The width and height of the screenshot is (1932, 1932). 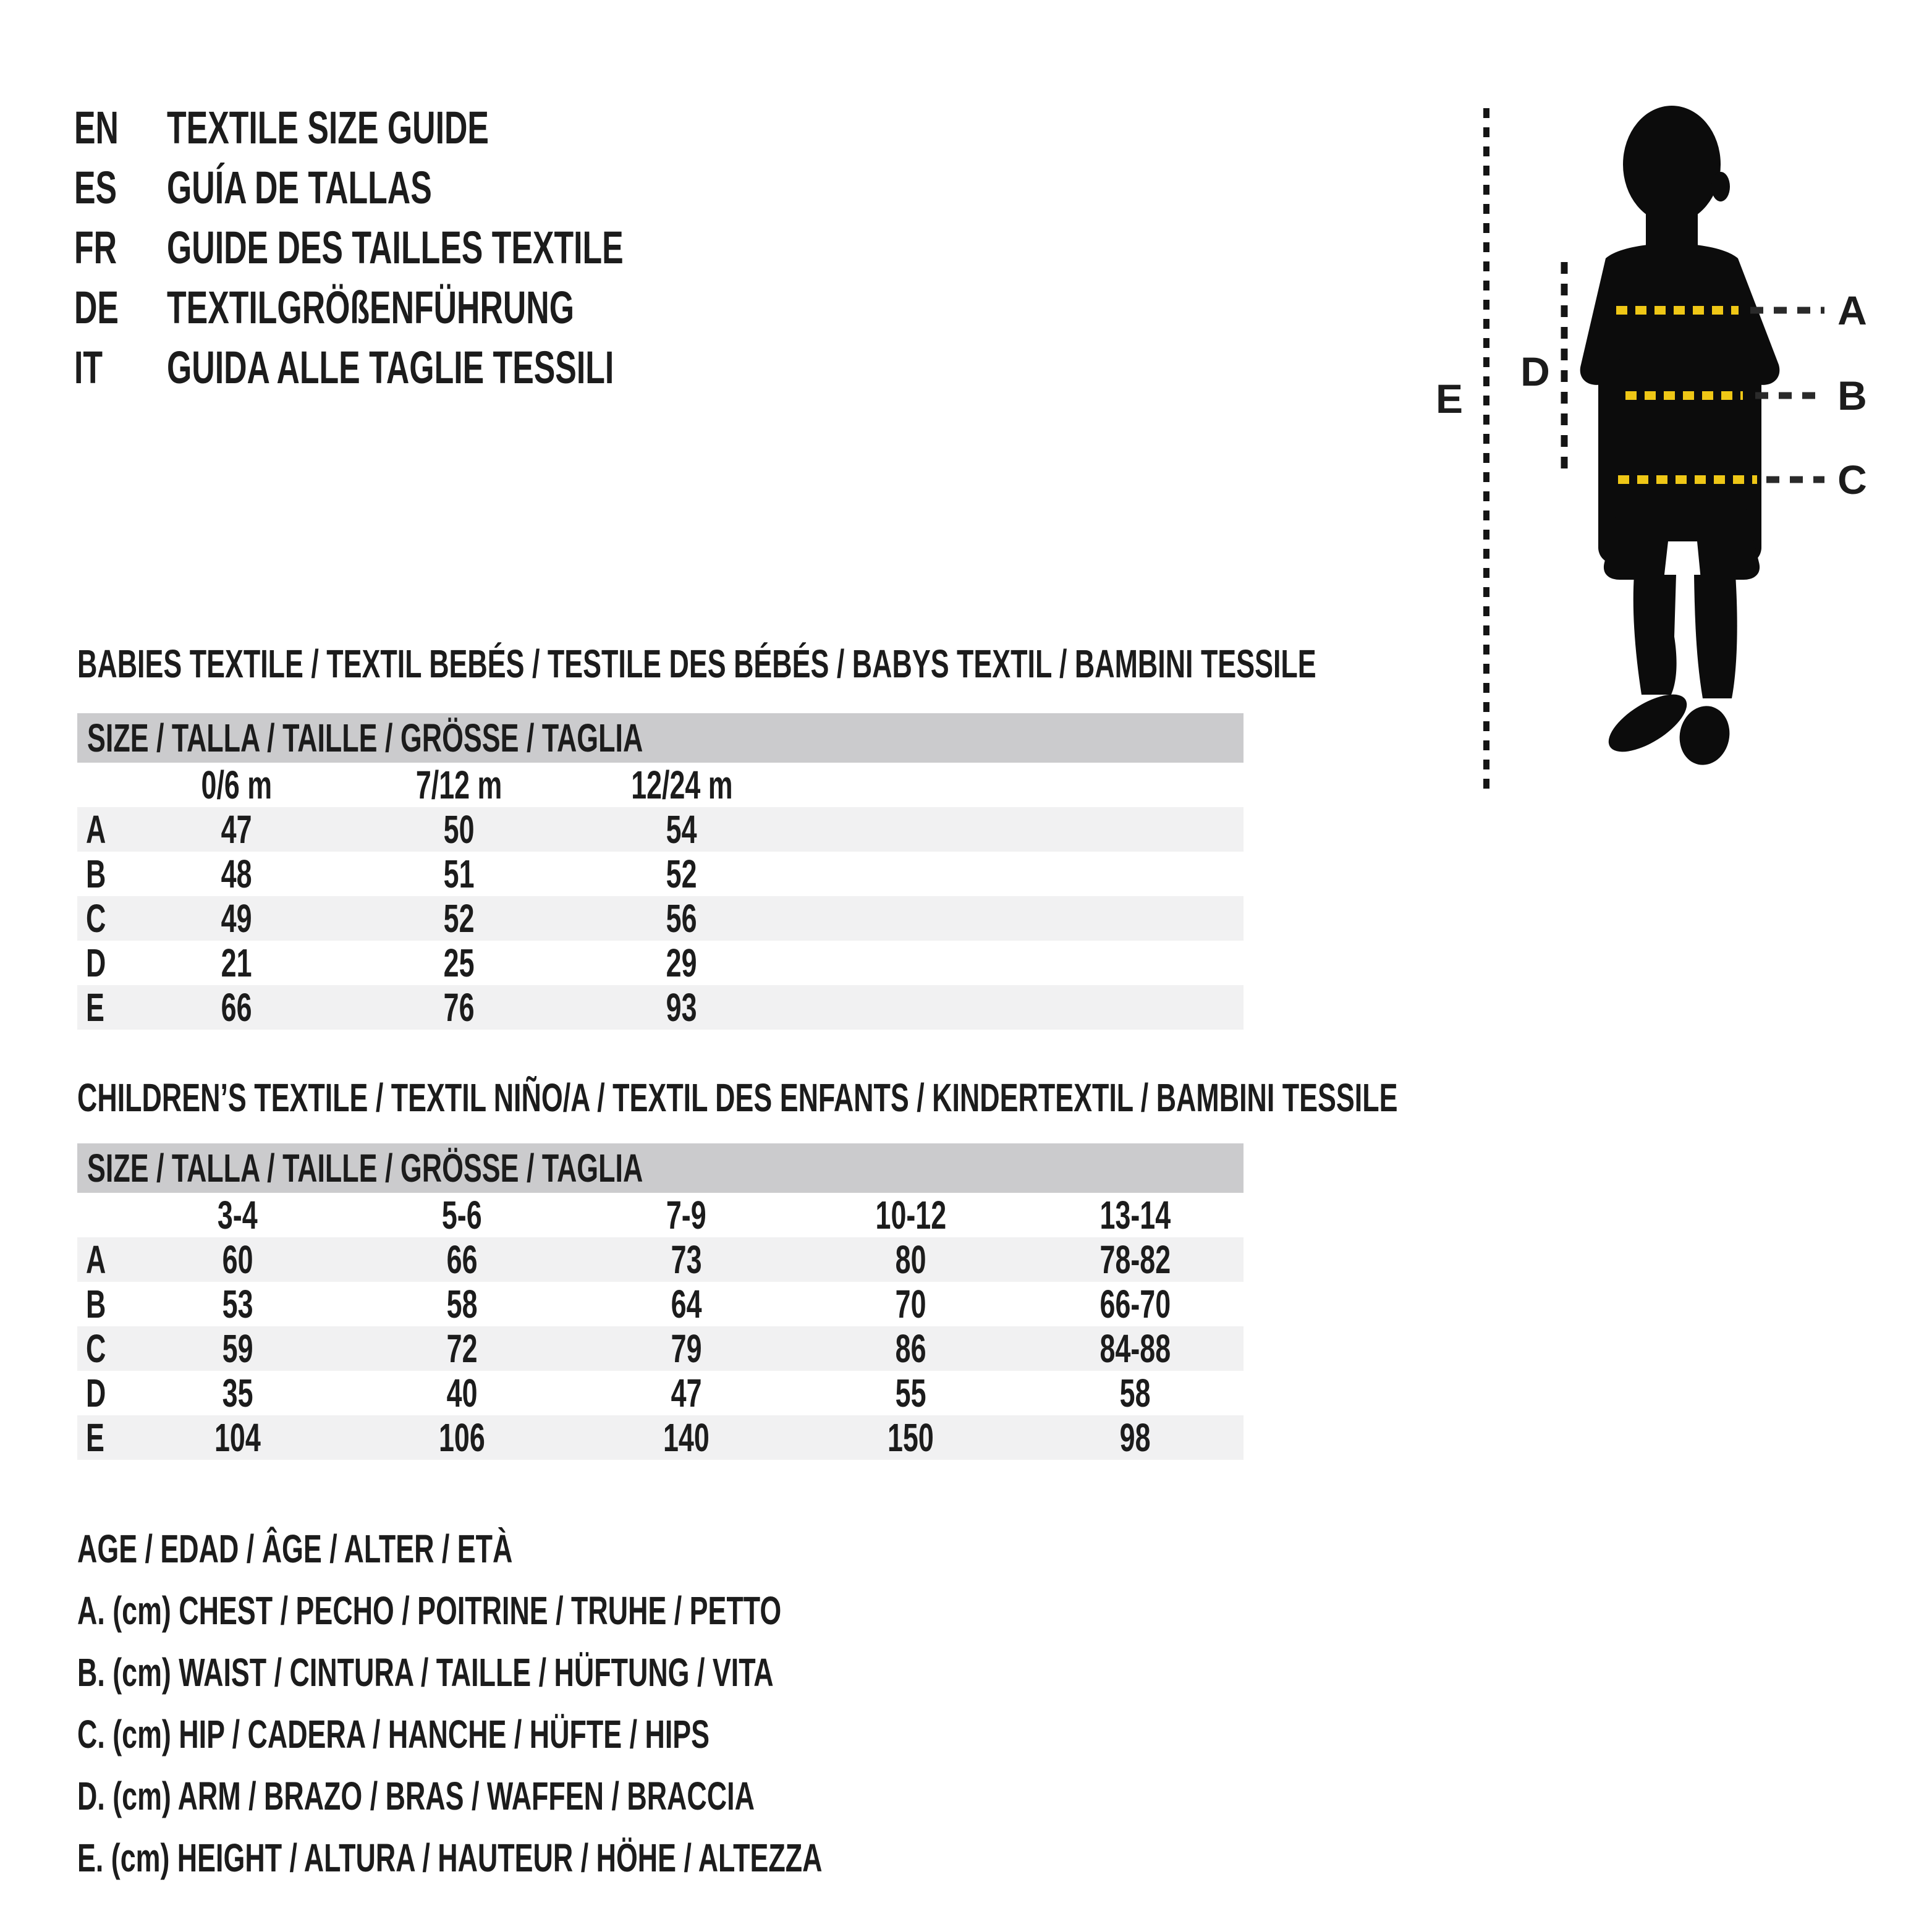 I want to click on cell: 140, so click(x=686, y=1437).